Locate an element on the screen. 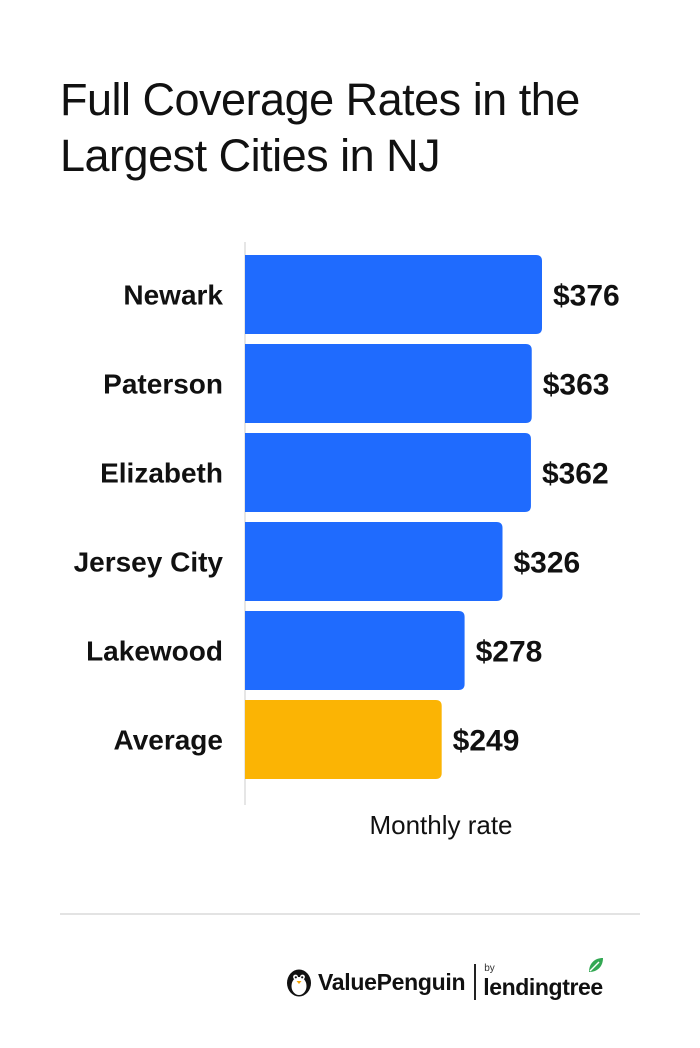 Image resolution: width=700 pixels, height=1048 pixels. category-label-paterson: Paterson is located at coordinates (163, 384).